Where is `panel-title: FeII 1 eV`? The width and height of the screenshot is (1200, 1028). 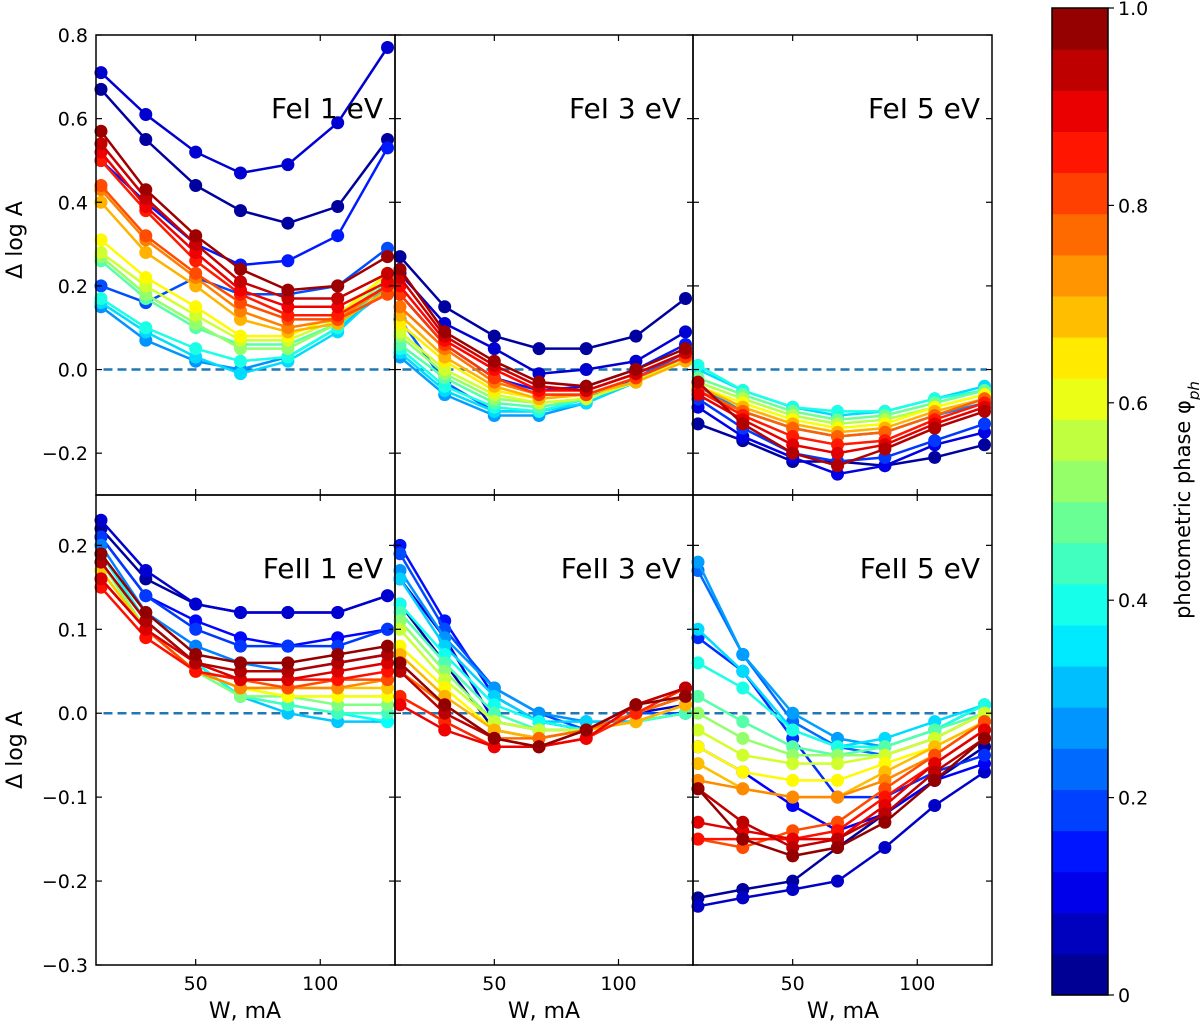 panel-title: FeII 1 eV is located at coordinates (323, 568).